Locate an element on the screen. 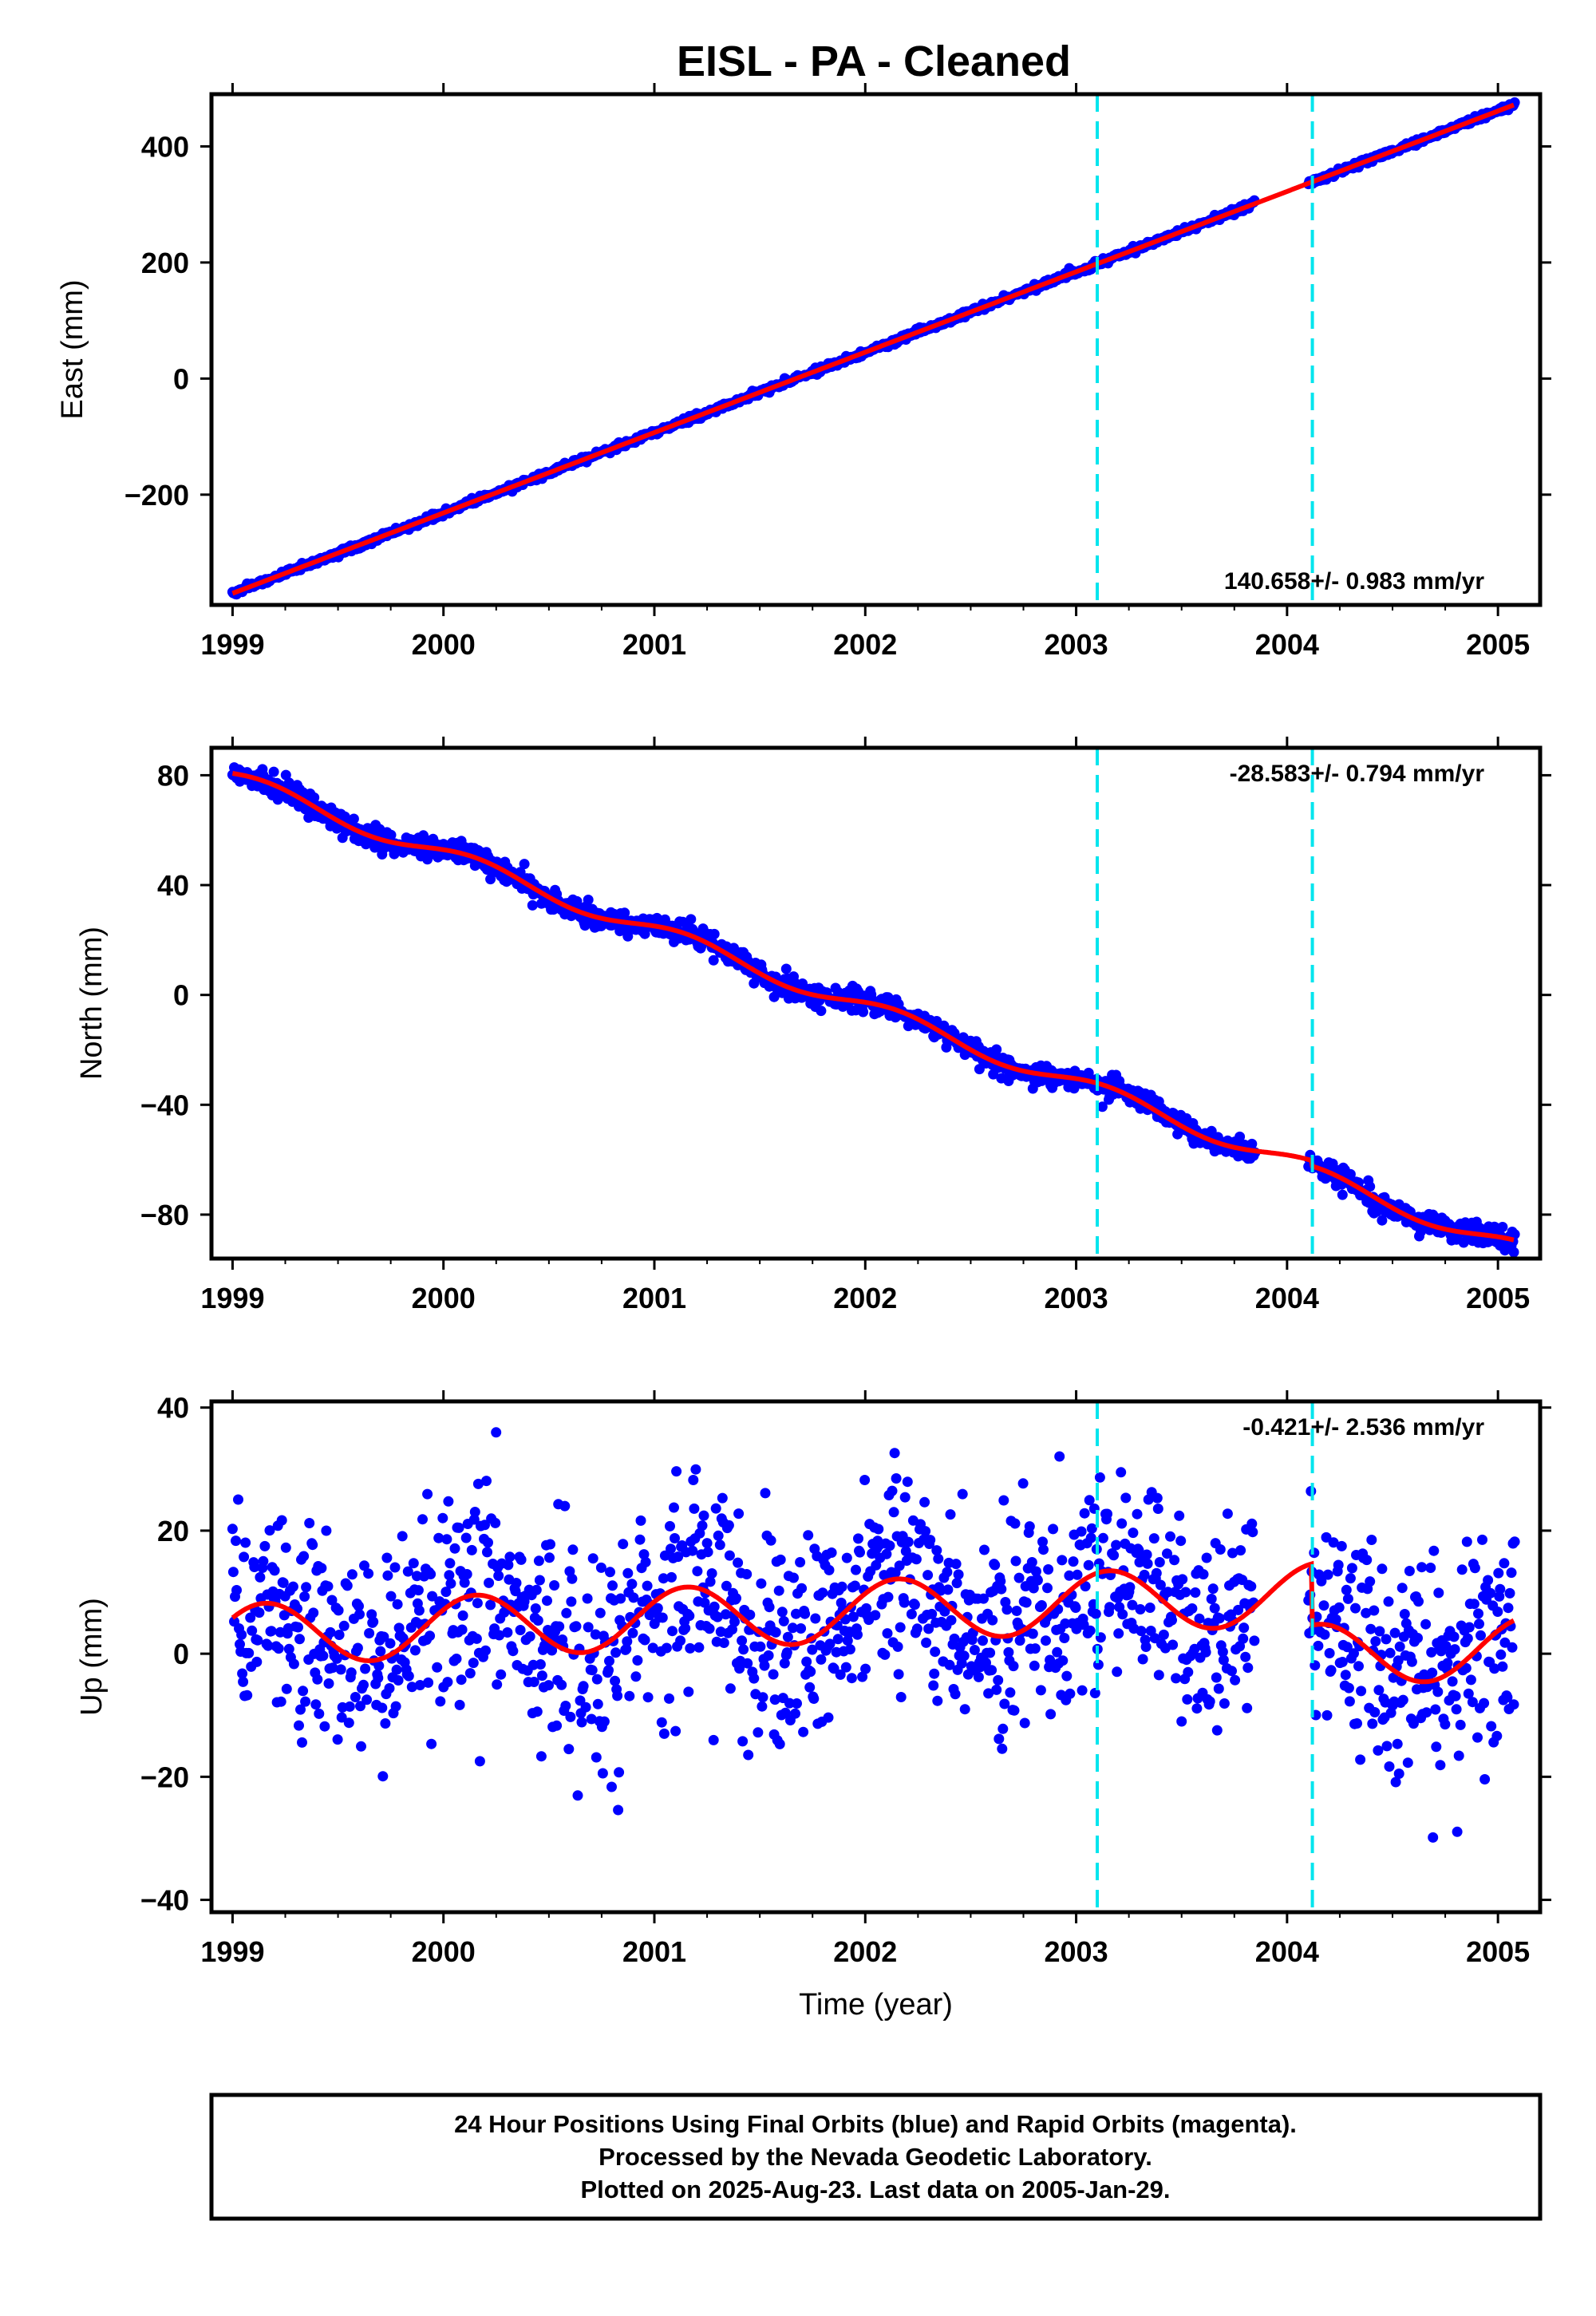 The width and height of the screenshot is (1596, 2316). y-axis-title-east: East (mm) is located at coordinates (72, 349).